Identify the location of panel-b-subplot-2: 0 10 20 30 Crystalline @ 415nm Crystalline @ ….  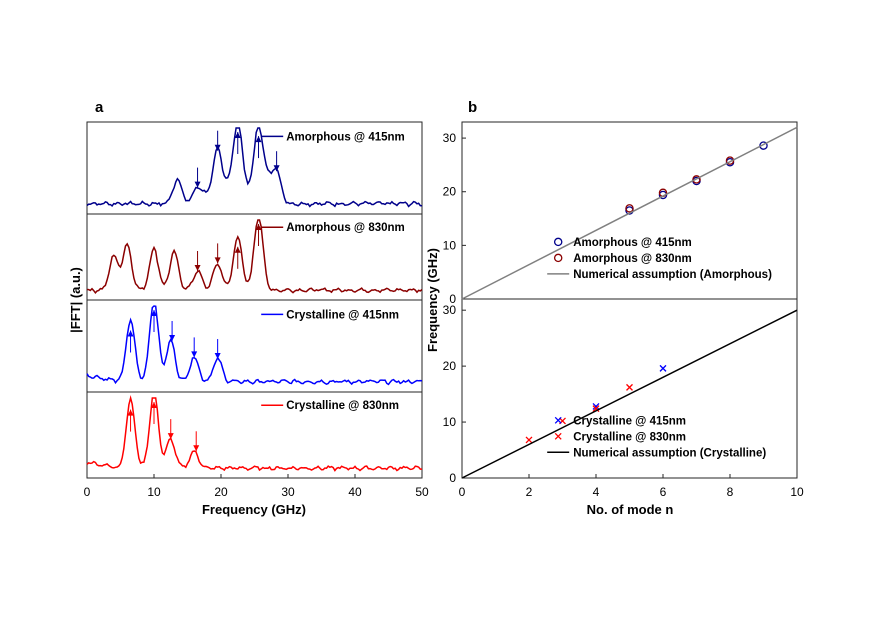
(620, 394).